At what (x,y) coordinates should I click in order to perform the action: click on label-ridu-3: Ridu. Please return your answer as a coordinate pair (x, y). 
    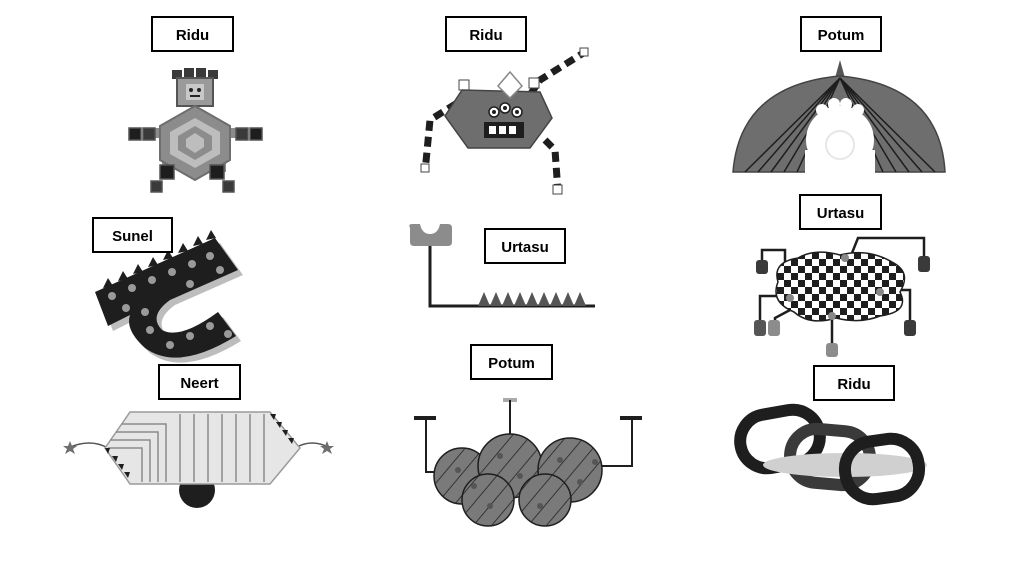
    Looking at the image, I should click on (854, 383).